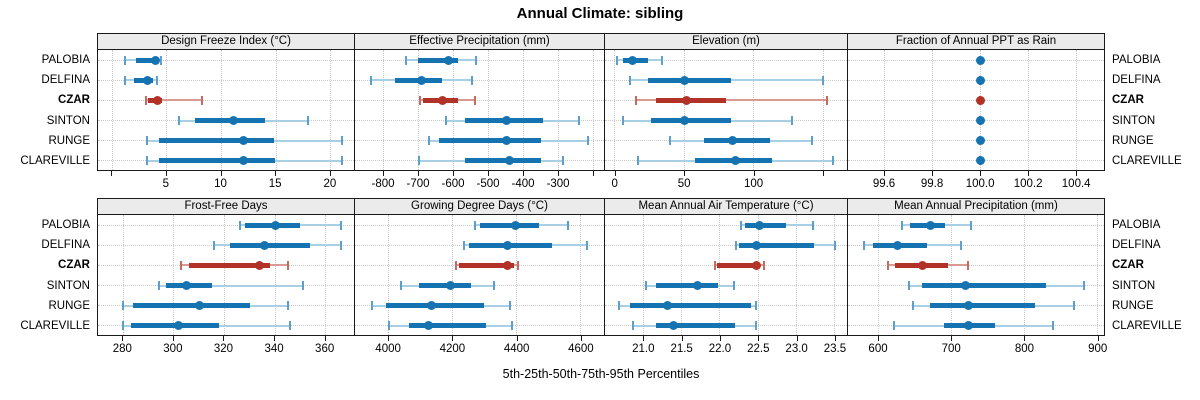  What do you see at coordinates (223, 349) in the screenshot?
I see `axis-tick-label: 320` at bounding box center [223, 349].